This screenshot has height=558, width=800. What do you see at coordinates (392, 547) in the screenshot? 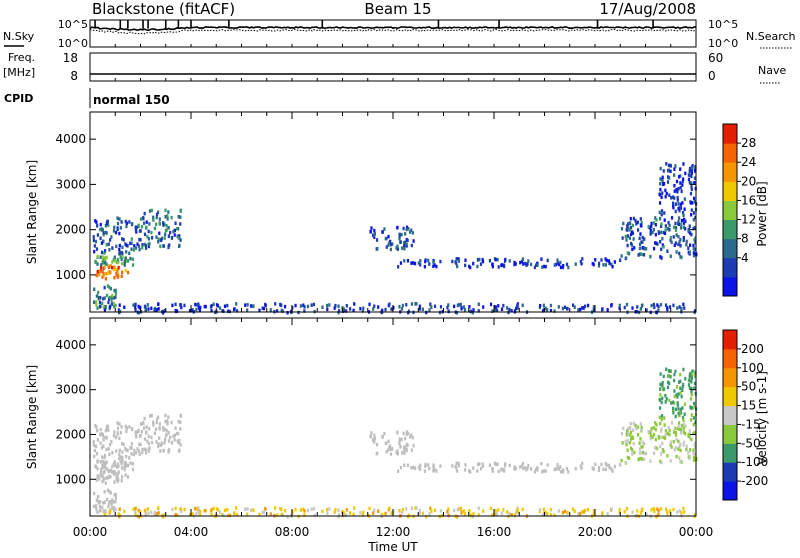
I see `x-axis-label: Time UT` at bounding box center [392, 547].